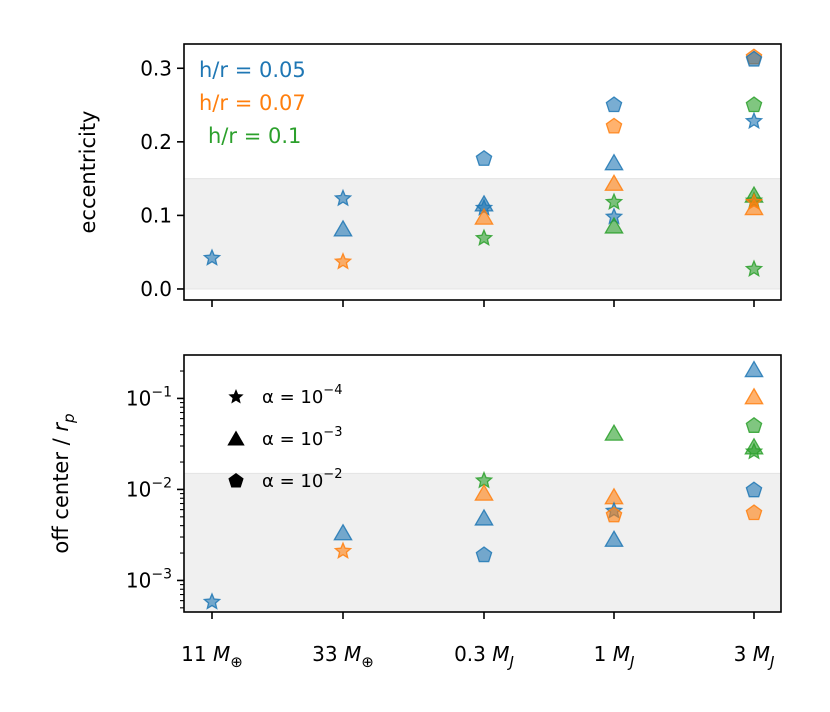 This screenshot has width=830, height=712. I want to click on ylabel-sub: p, so click(69, 418).